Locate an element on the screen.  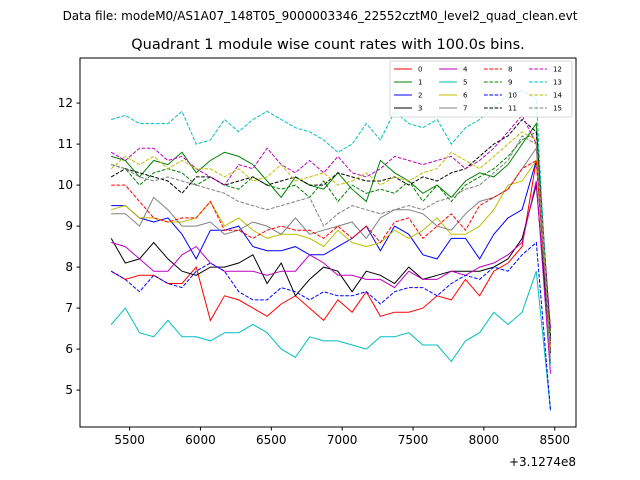
x-tick-label: 8000 is located at coordinates (484, 440).